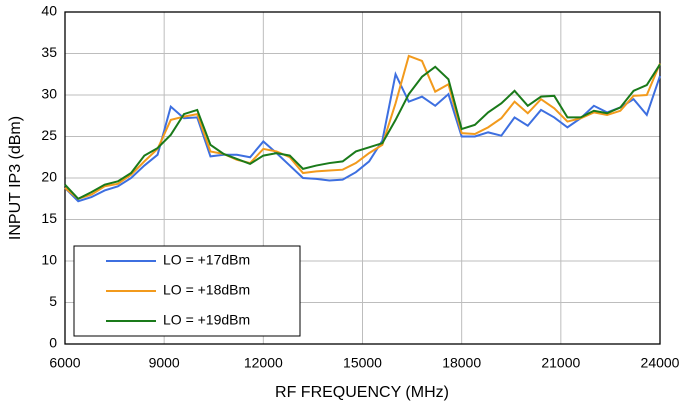 Image resolution: width=683 pixels, height=407 pixels. What do you see at coordinates (164, 363) in the screenshot?
I see `x-tick-label: 9000` at bounding box center [164, 363].